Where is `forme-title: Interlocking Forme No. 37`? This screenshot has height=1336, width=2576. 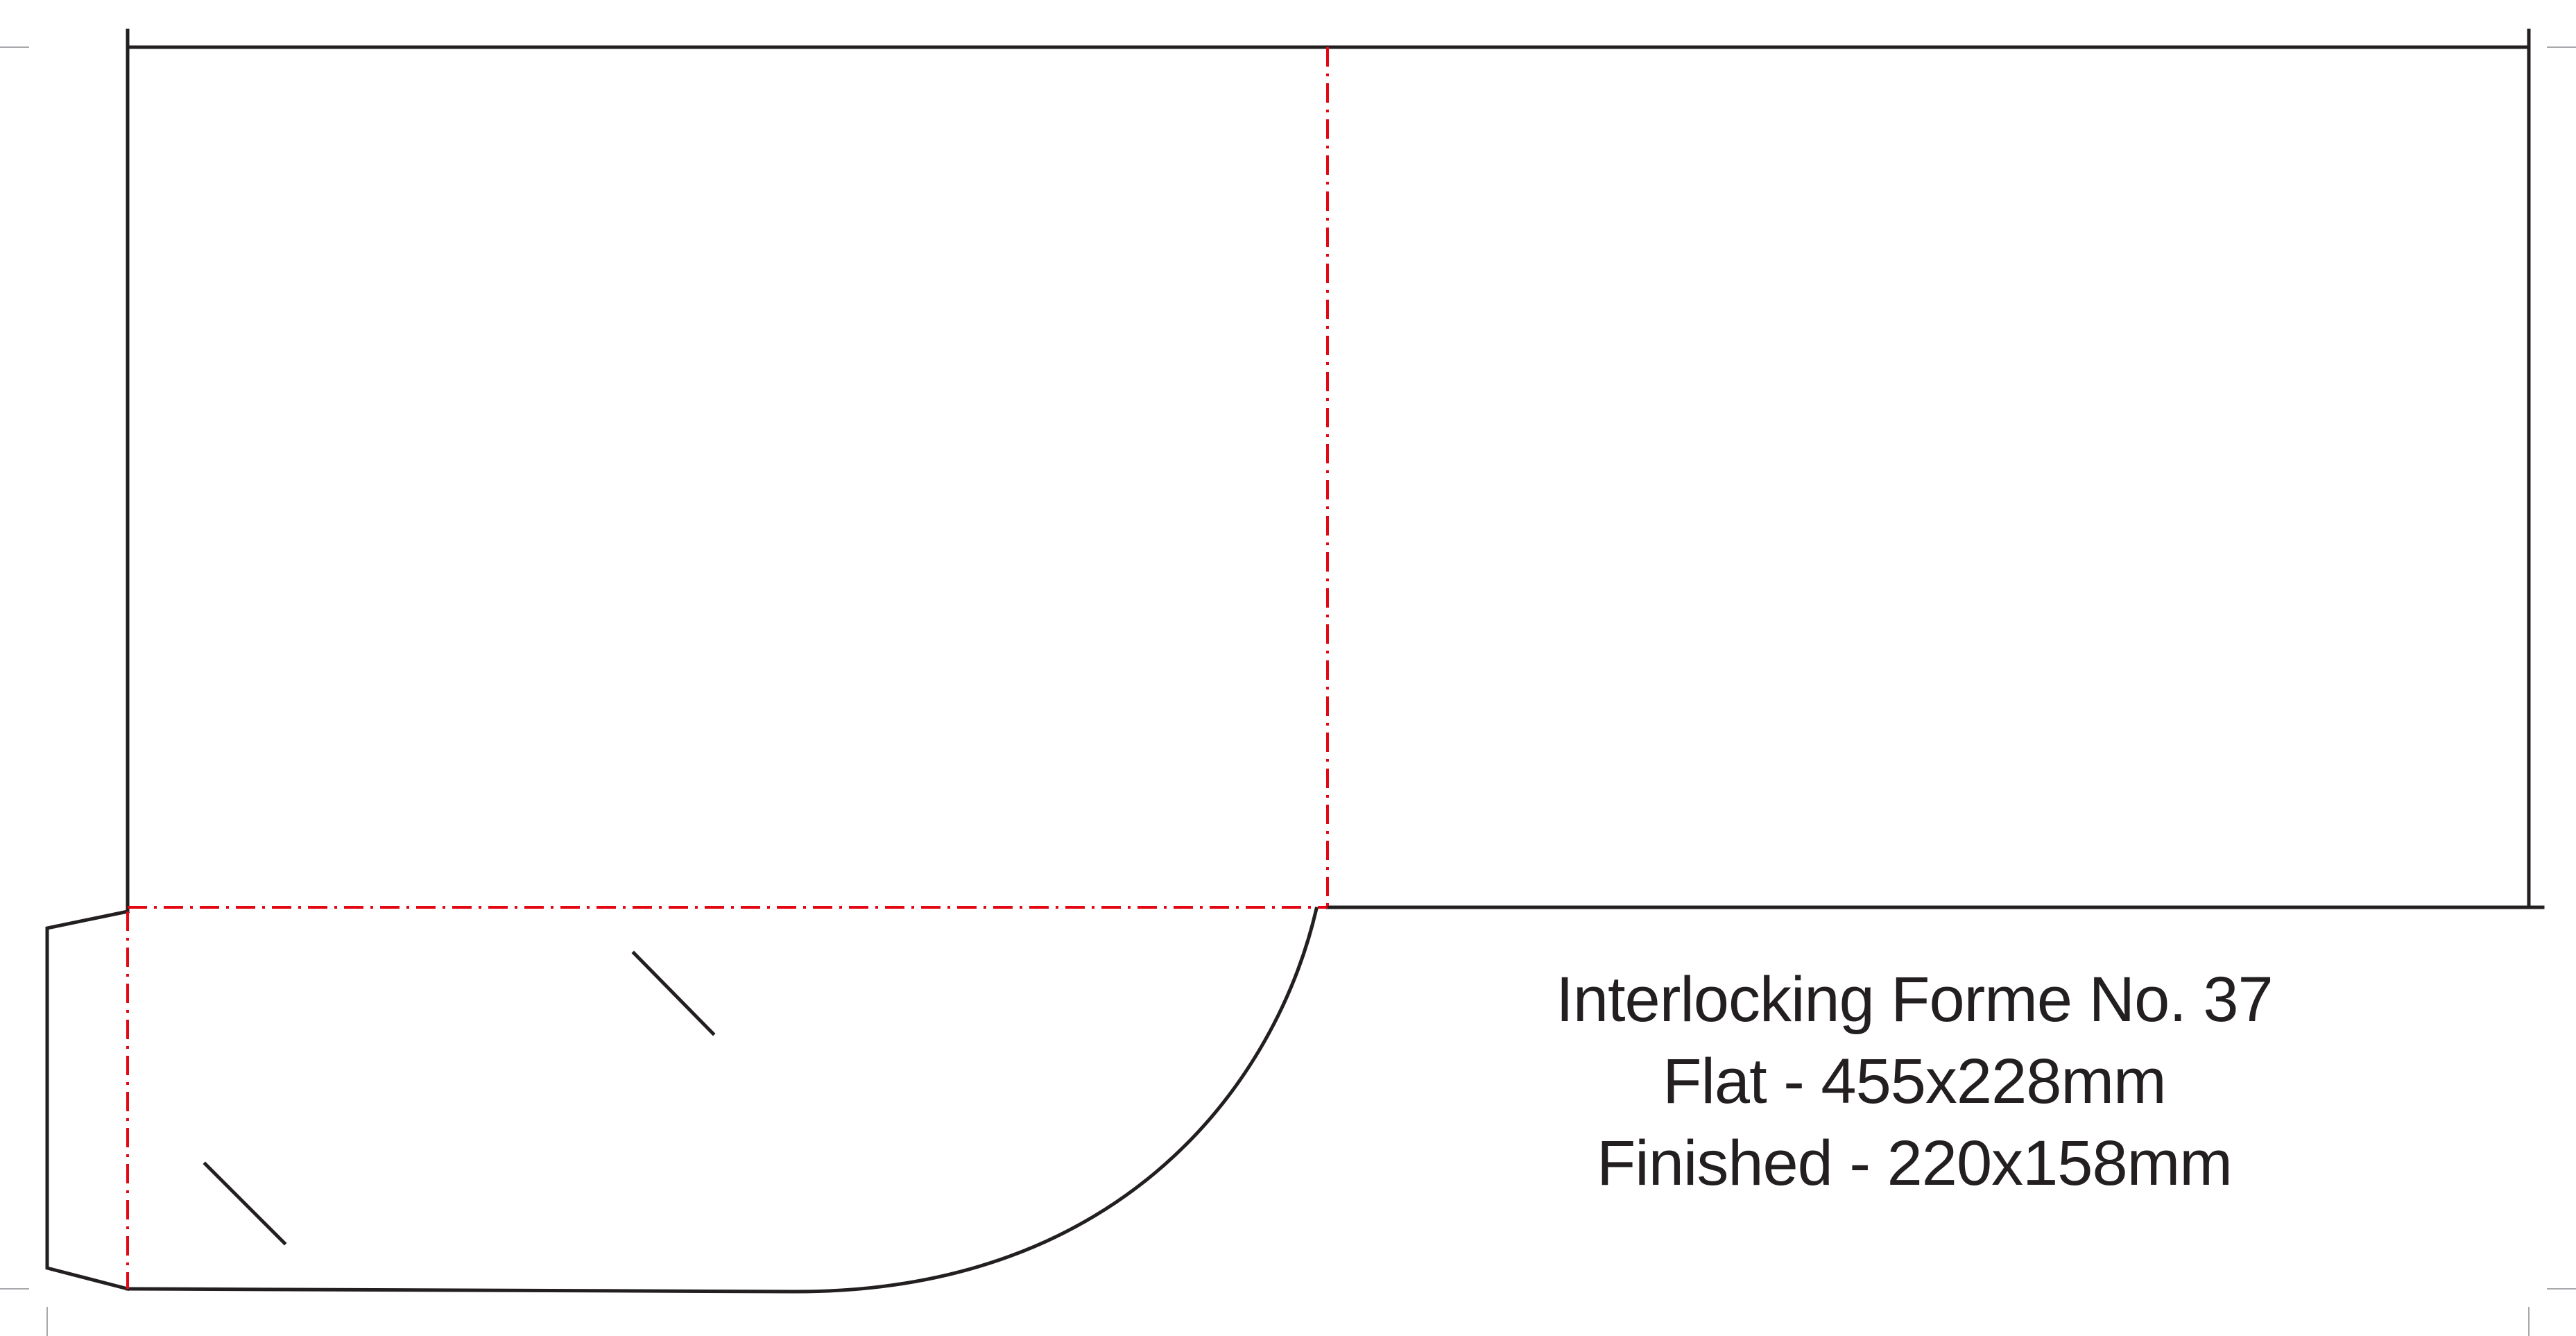 forme-title: Interlocking Forme No. 37 is located at coordinates (1914, 999).